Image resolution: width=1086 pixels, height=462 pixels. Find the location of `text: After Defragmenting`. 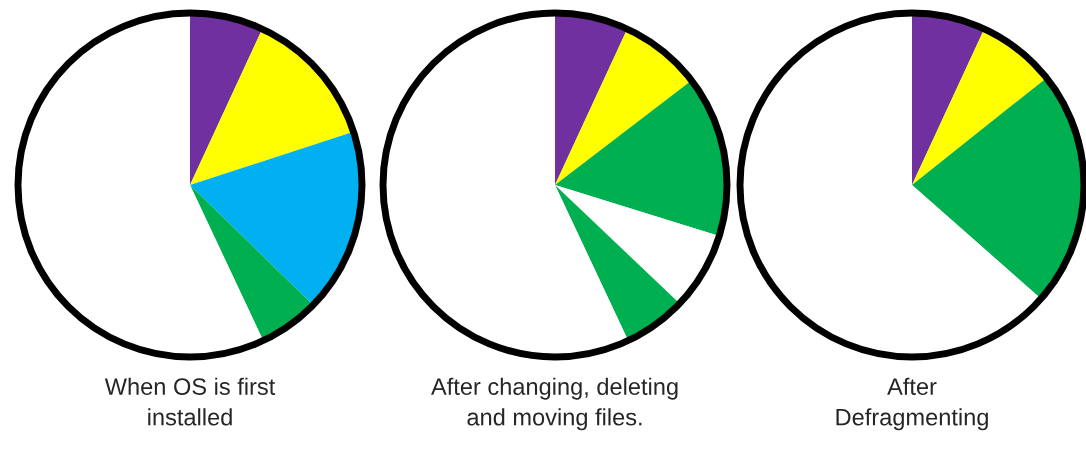

text: After Defragmenting is located at coordinates (912, 404).